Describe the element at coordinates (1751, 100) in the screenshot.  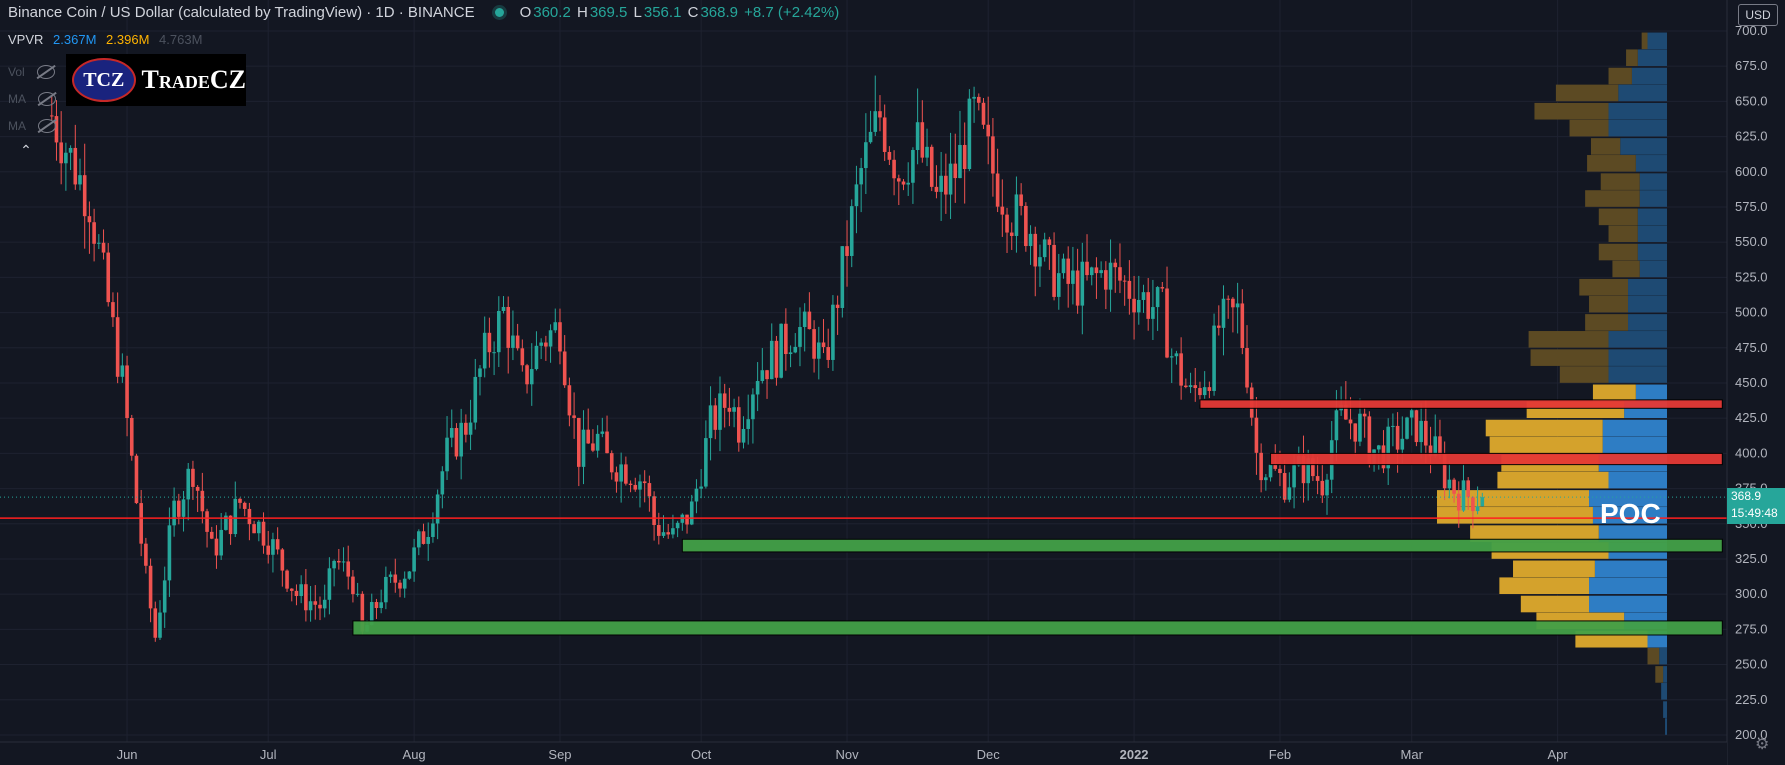
I see `price-tick-label: 650.0` at that location.